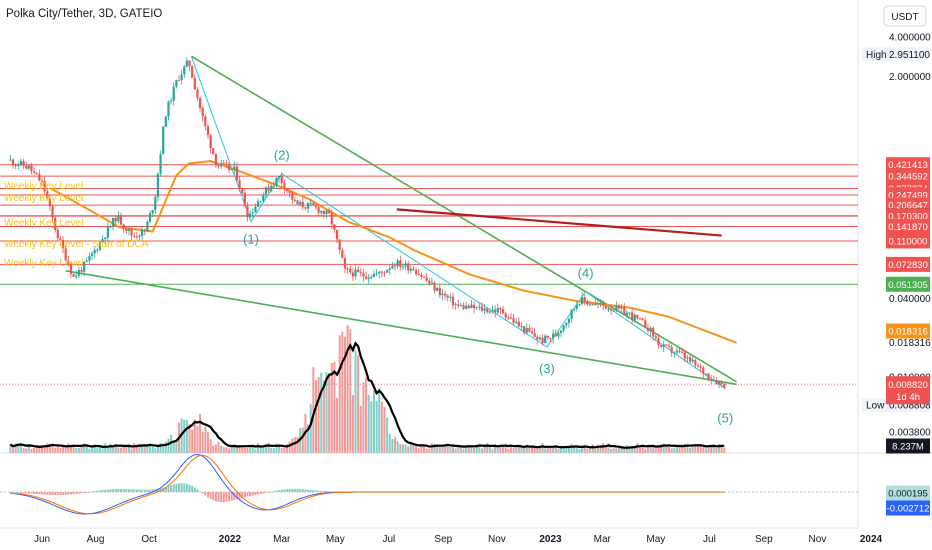 The width and height of the screenshot is (932, 550). I want to click on macd-line, so click(367, 484).